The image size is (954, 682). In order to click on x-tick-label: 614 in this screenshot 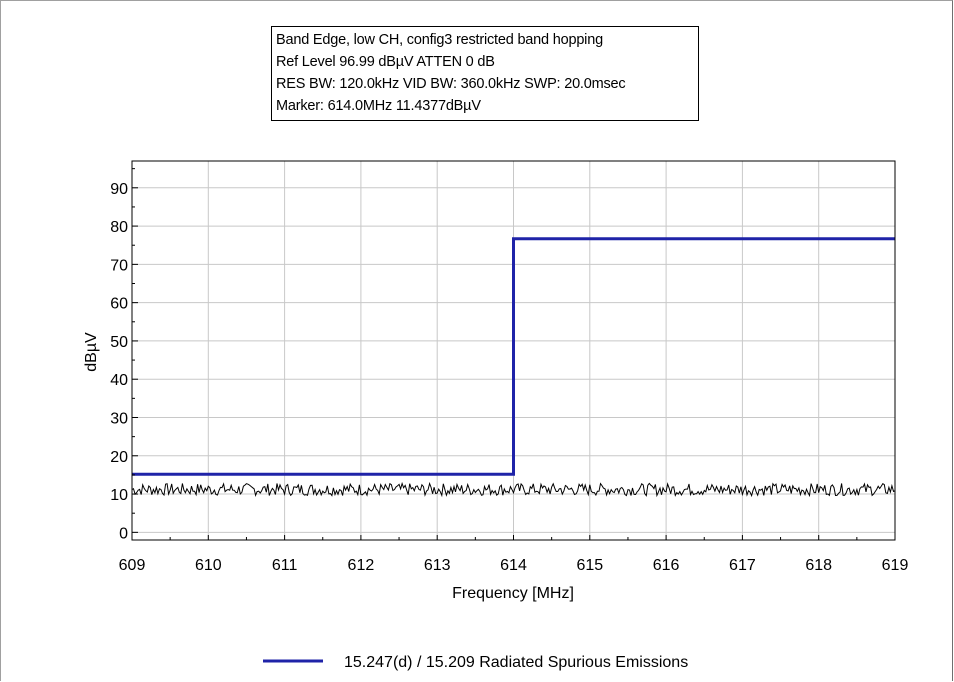, I will do `click(513, 565)`.